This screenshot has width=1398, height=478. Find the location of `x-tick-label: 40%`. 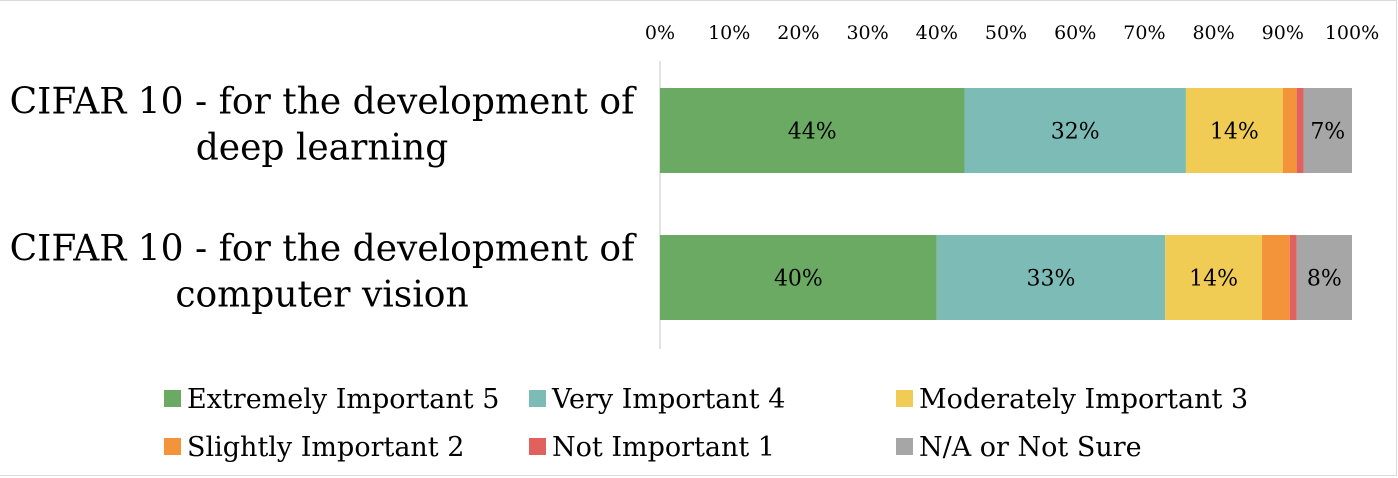

x-tick-label: 40% is located at coordinates (937, 33).